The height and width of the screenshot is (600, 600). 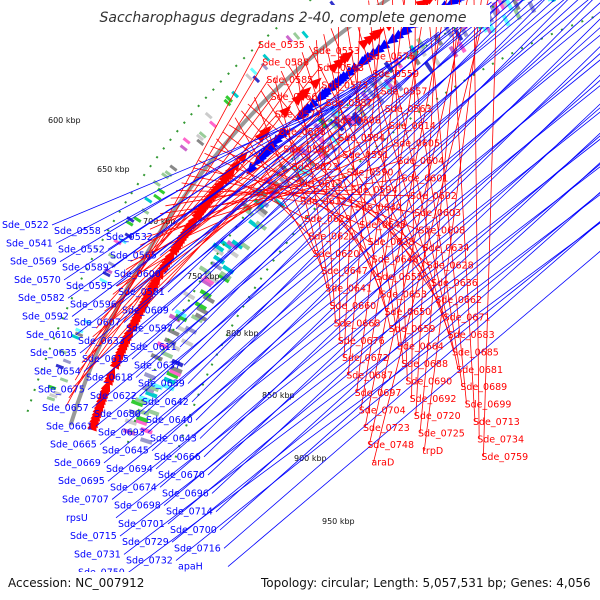 What do you see at coordinates (33, 262) in the screenshot?
I see `gene-label-left: Sde_0569` at bounding box center [33, 262].